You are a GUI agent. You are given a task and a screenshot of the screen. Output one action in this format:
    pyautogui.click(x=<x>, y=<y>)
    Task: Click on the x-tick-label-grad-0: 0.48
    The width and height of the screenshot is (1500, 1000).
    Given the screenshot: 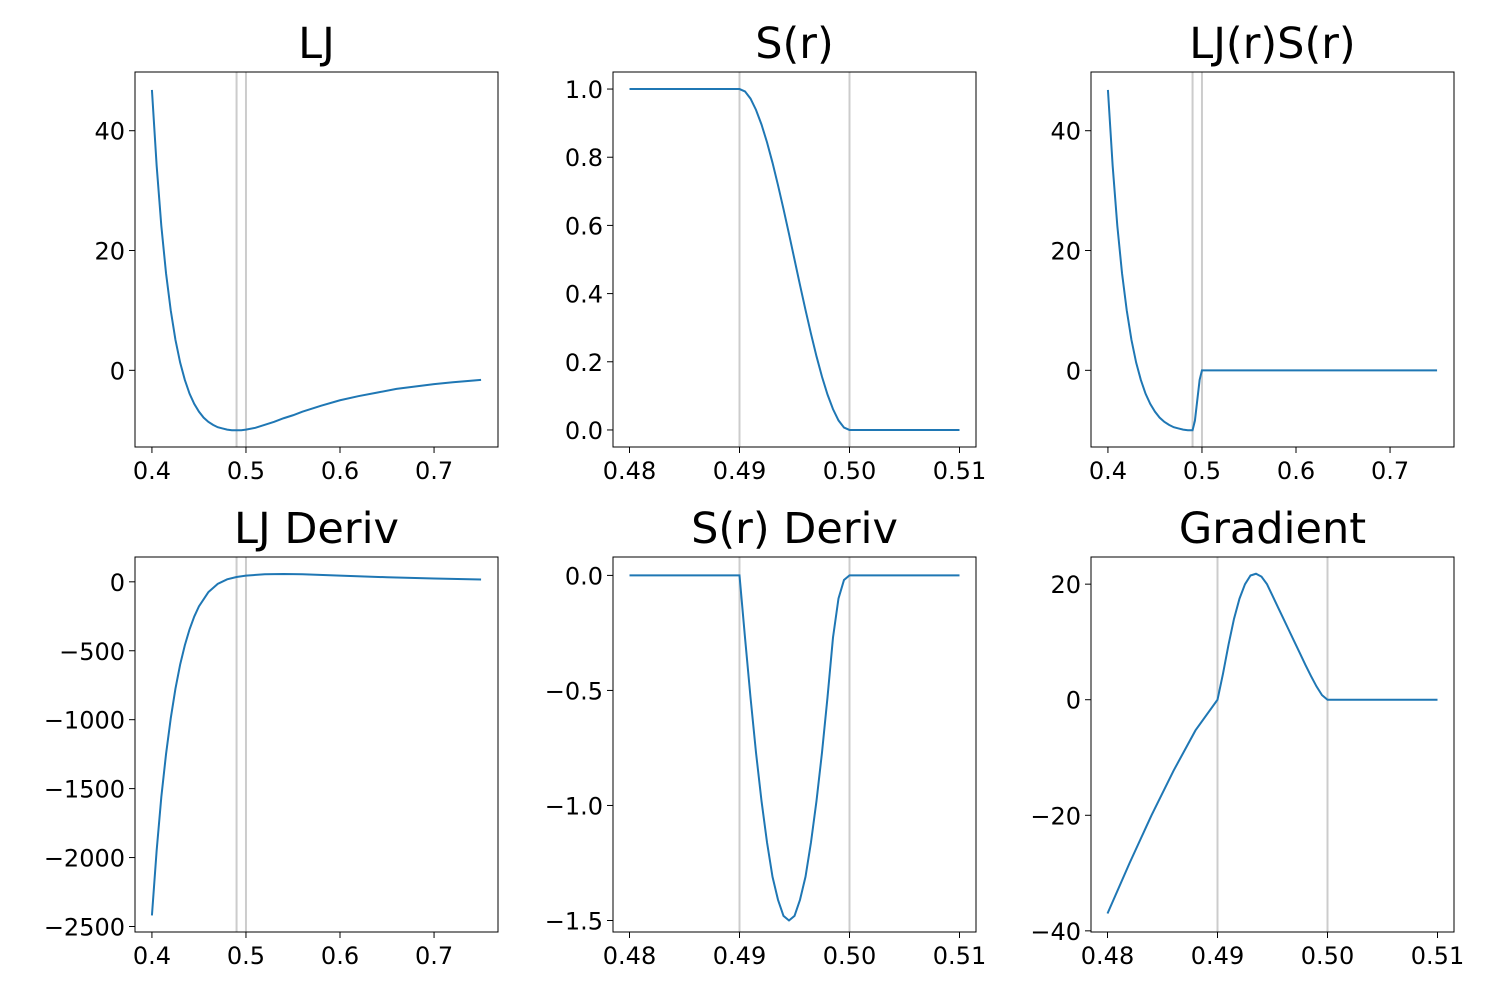 What is the action you would take?
    pyautogui.click(x=1107, y=956)
    